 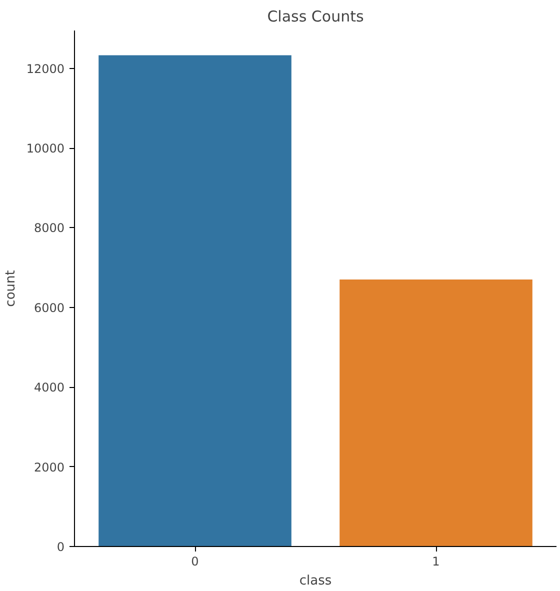 I want to click on y-tick-label: 2000, so click(x=49, y=467).